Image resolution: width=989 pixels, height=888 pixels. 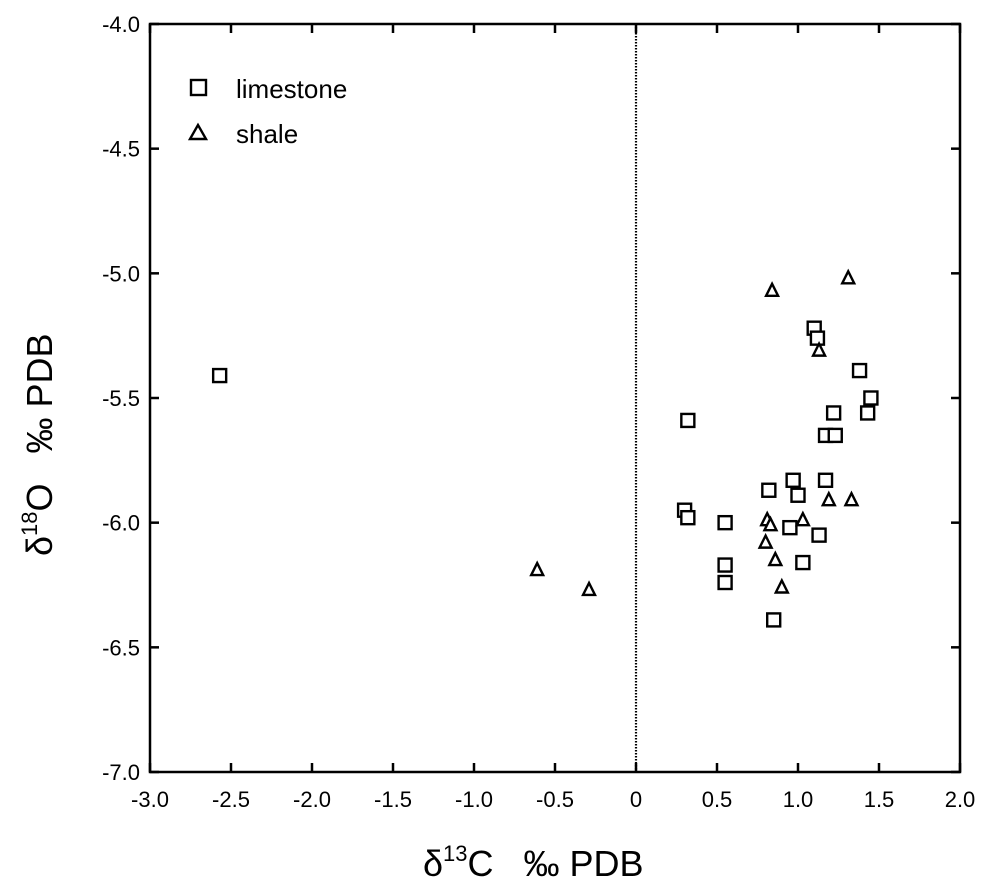 I want to click on x-tick-label: -0.5, so click(x=555, y=799).